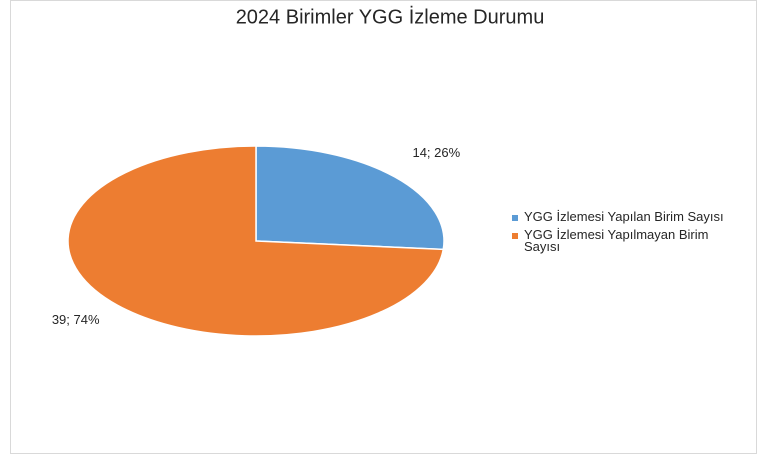 This screenshot has height=459, width=759. I want to click on data-label: 39; 74%, so click(76, 319).